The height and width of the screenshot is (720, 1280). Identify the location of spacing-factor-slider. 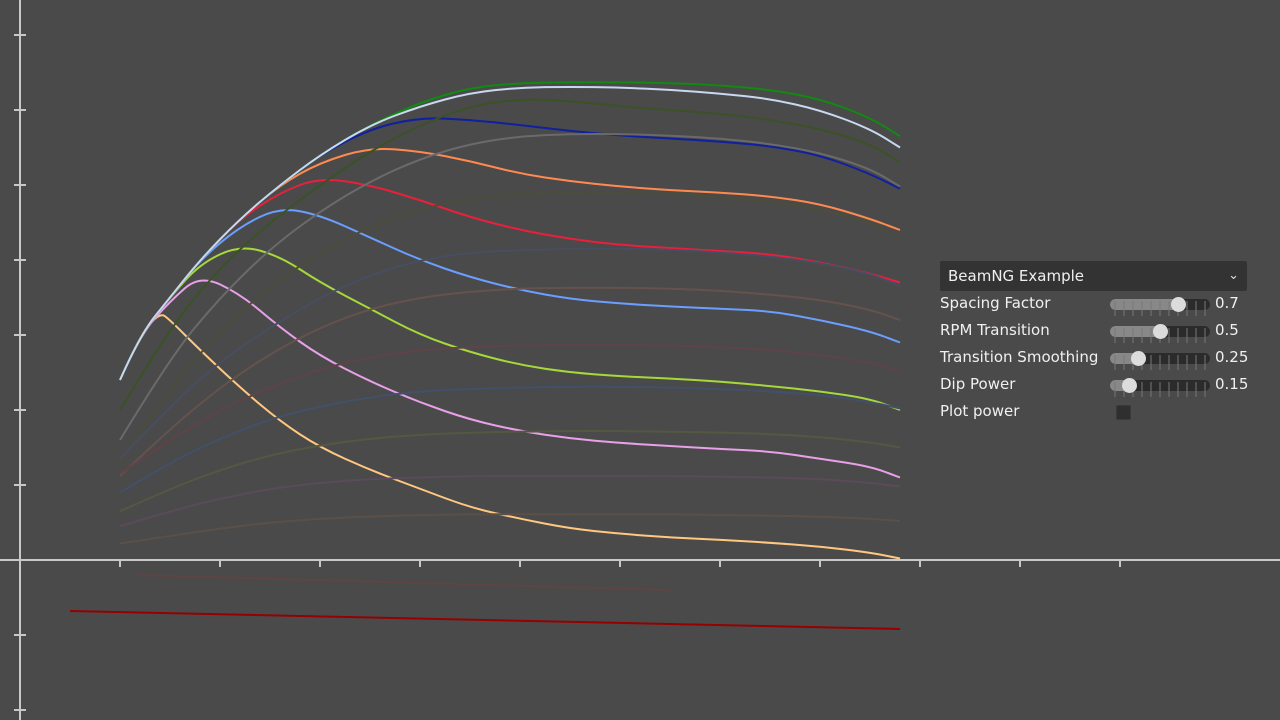
(1160, 306).